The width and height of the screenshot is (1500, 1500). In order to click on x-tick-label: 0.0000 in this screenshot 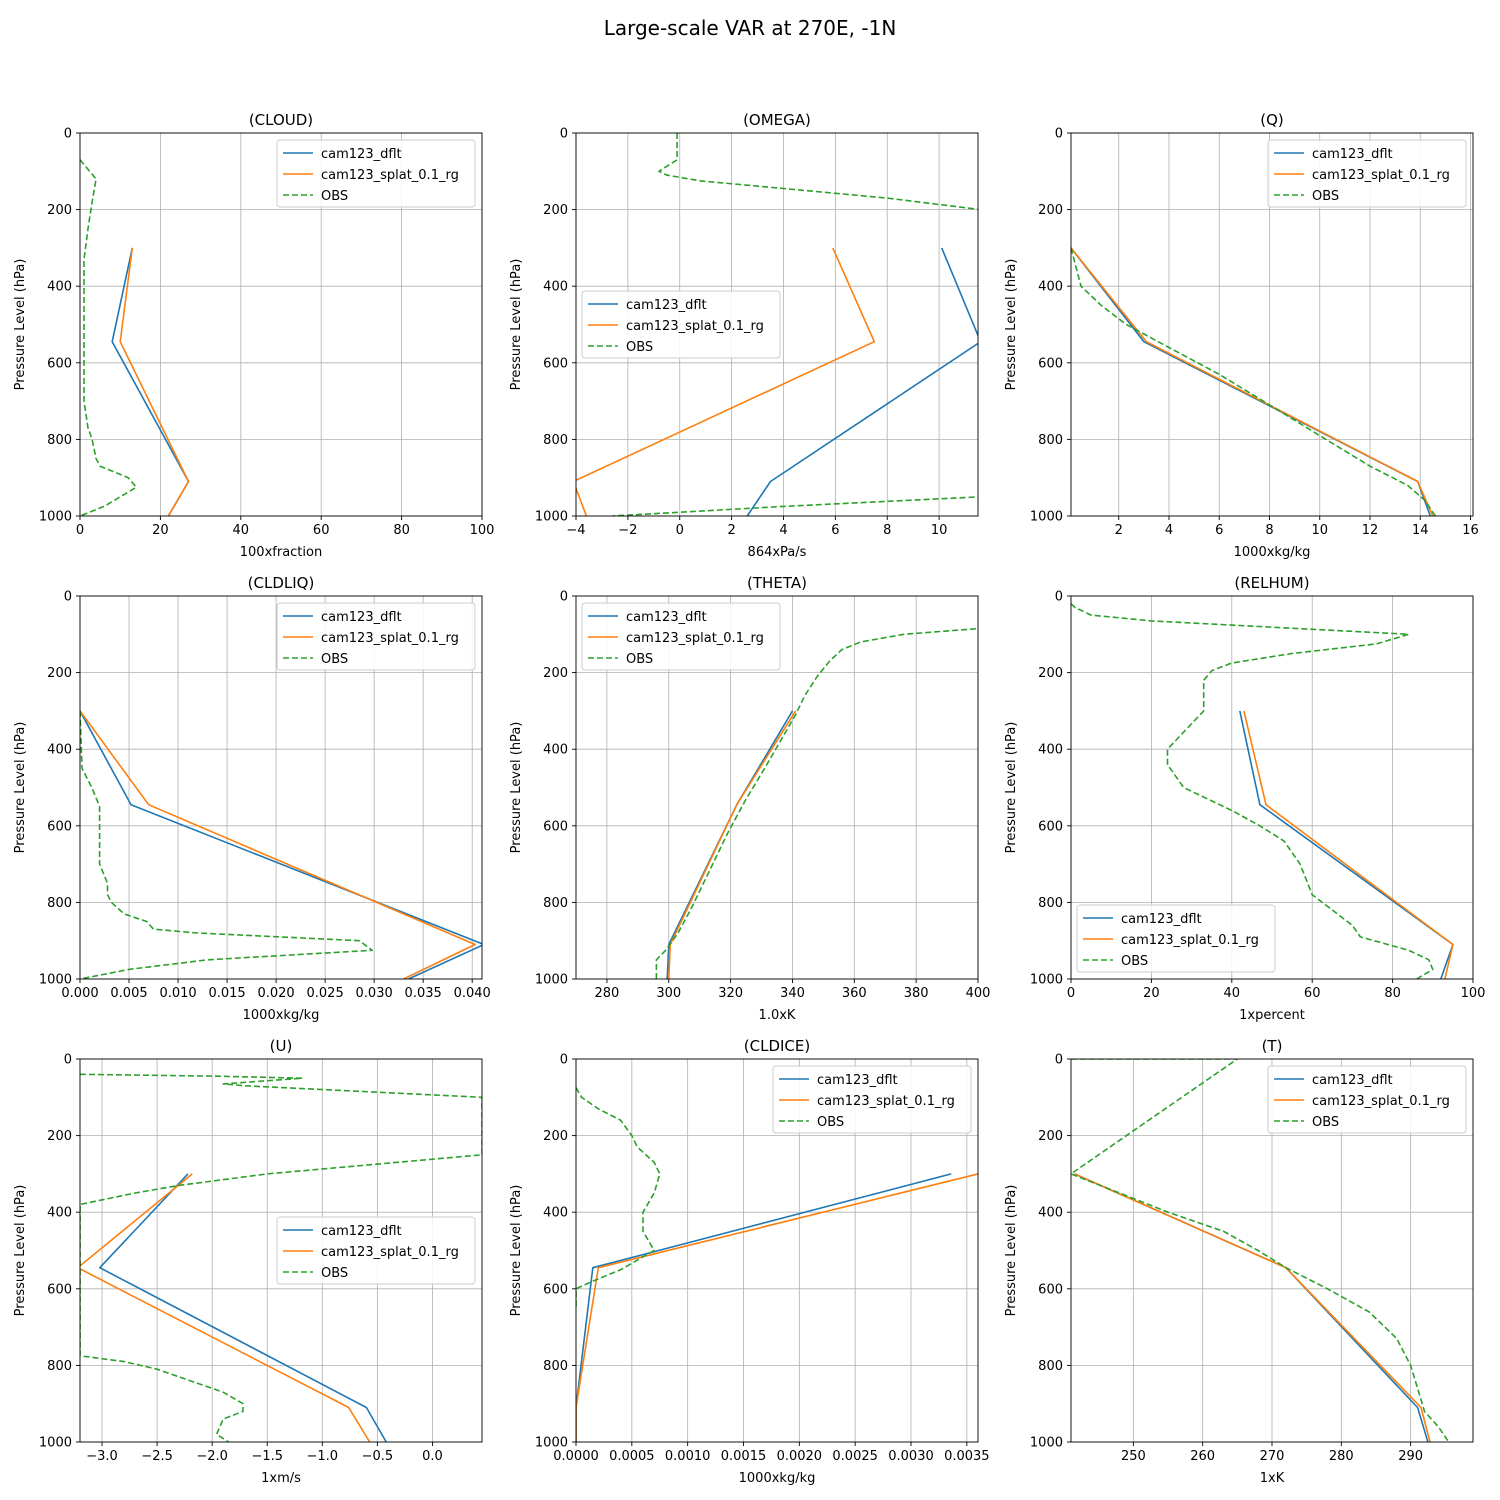, I will do `click(576, 1456)`.